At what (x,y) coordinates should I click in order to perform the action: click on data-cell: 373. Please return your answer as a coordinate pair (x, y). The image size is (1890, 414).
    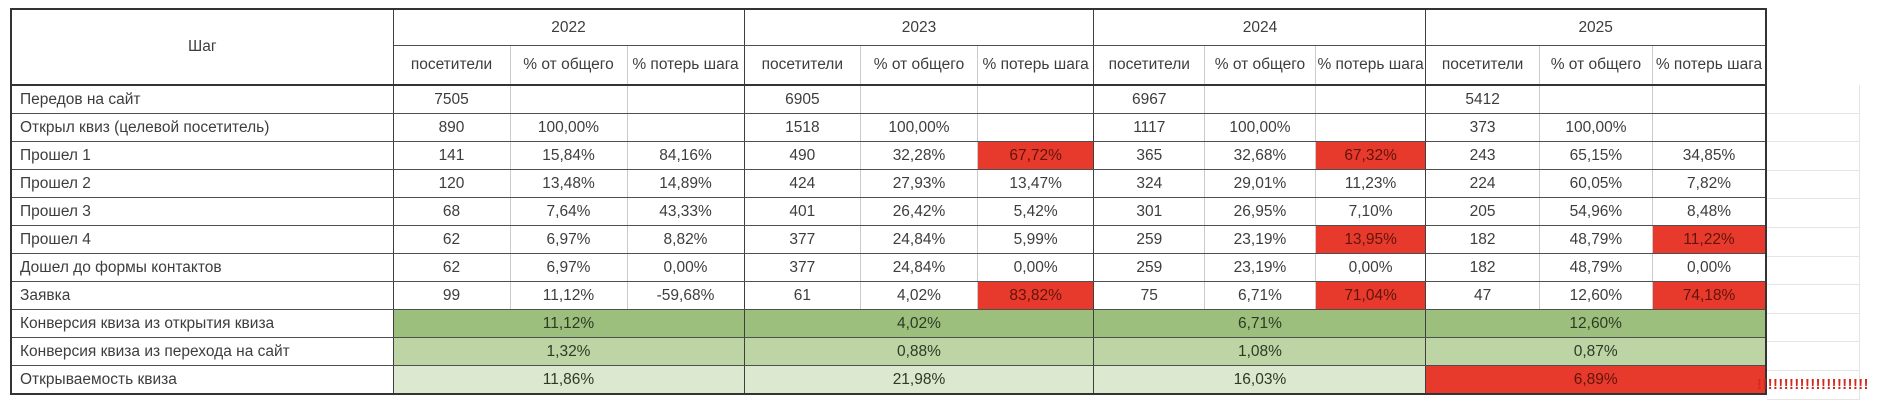
    Looking at the image, I should click on (1482, 127).